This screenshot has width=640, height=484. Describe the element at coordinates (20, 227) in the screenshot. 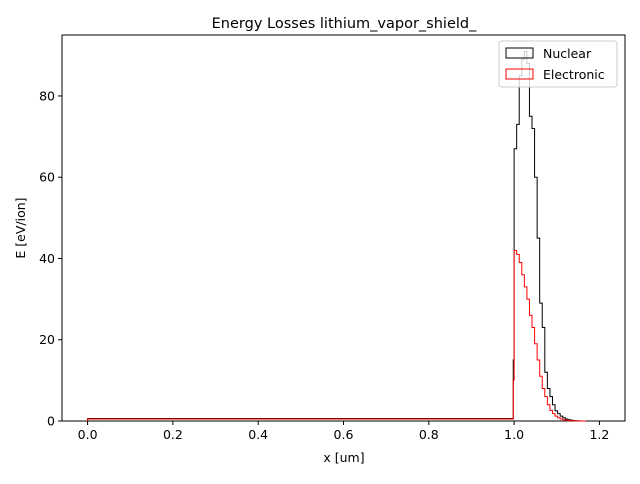

I see `y-axis-label: E [eV/ion]` at that location.